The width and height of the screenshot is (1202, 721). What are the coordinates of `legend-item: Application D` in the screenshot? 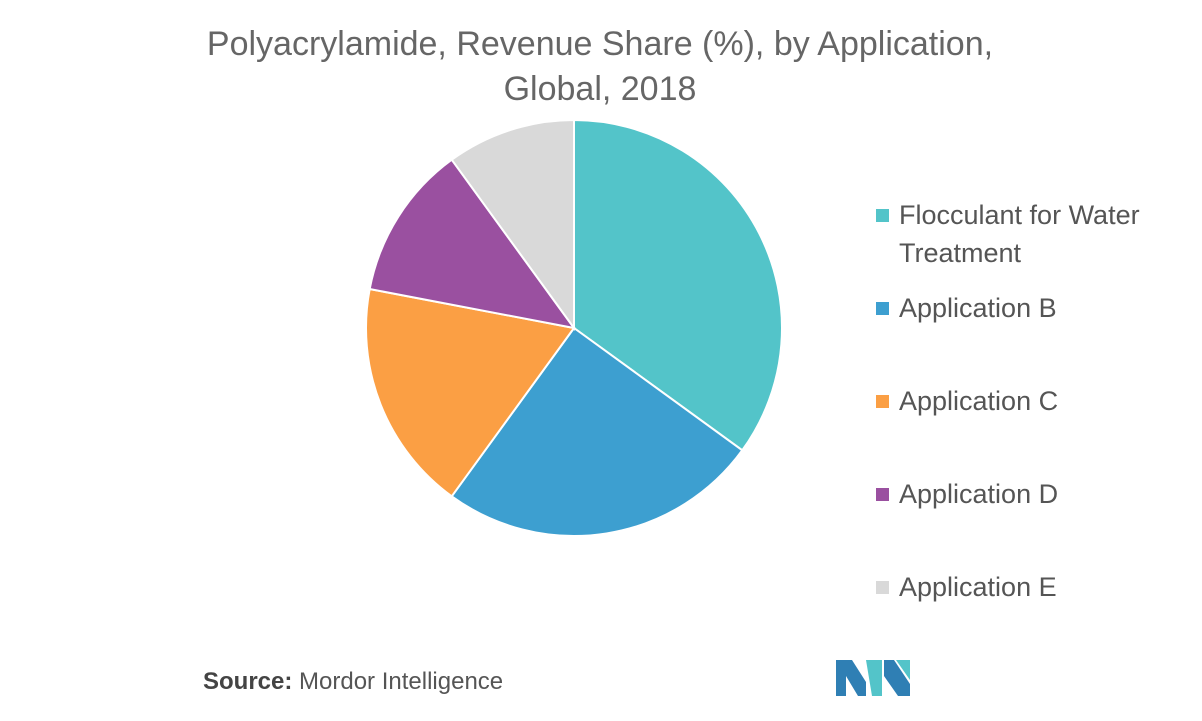 It's located at (1036, 494).